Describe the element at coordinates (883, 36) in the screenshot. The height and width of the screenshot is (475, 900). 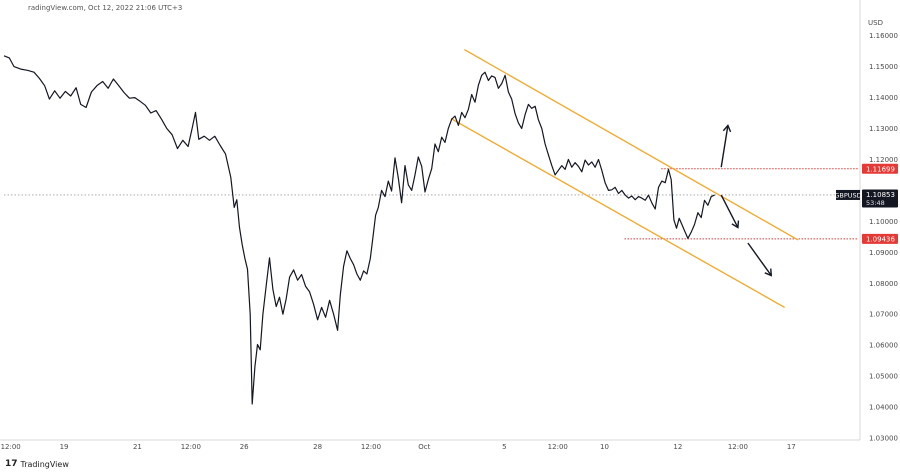
I see `y-tick-label: 1.16000` at that location.